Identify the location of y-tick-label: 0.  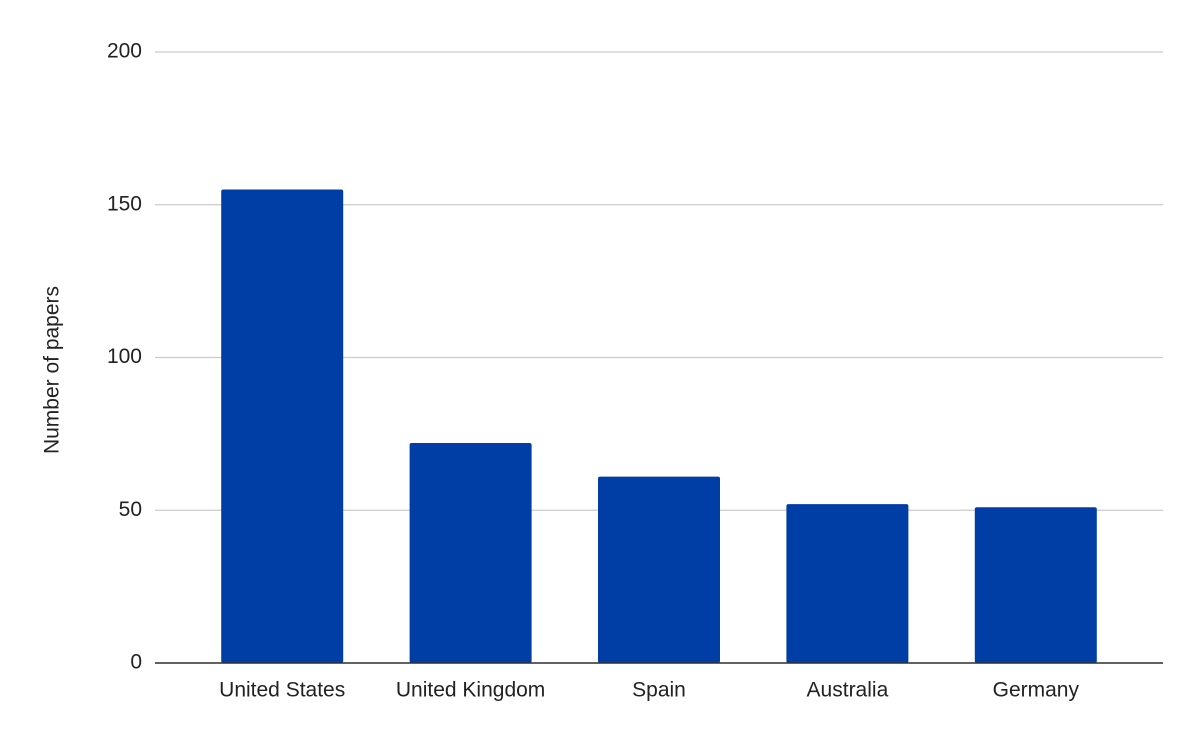
(136, 662).